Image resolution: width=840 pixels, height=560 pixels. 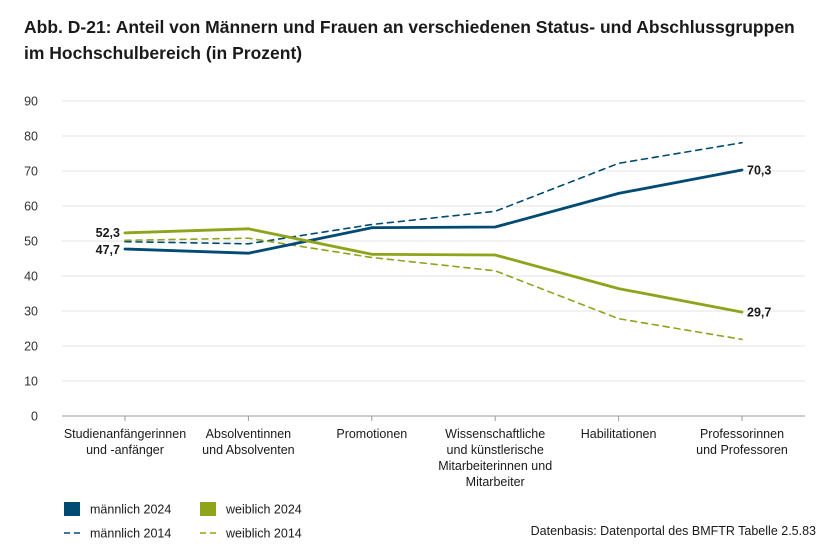 What do you see at coordinates (249, 434) in the screenshot?
I see `x-tick-label-line: Absolventinnen` at bounding box center [249, 434].